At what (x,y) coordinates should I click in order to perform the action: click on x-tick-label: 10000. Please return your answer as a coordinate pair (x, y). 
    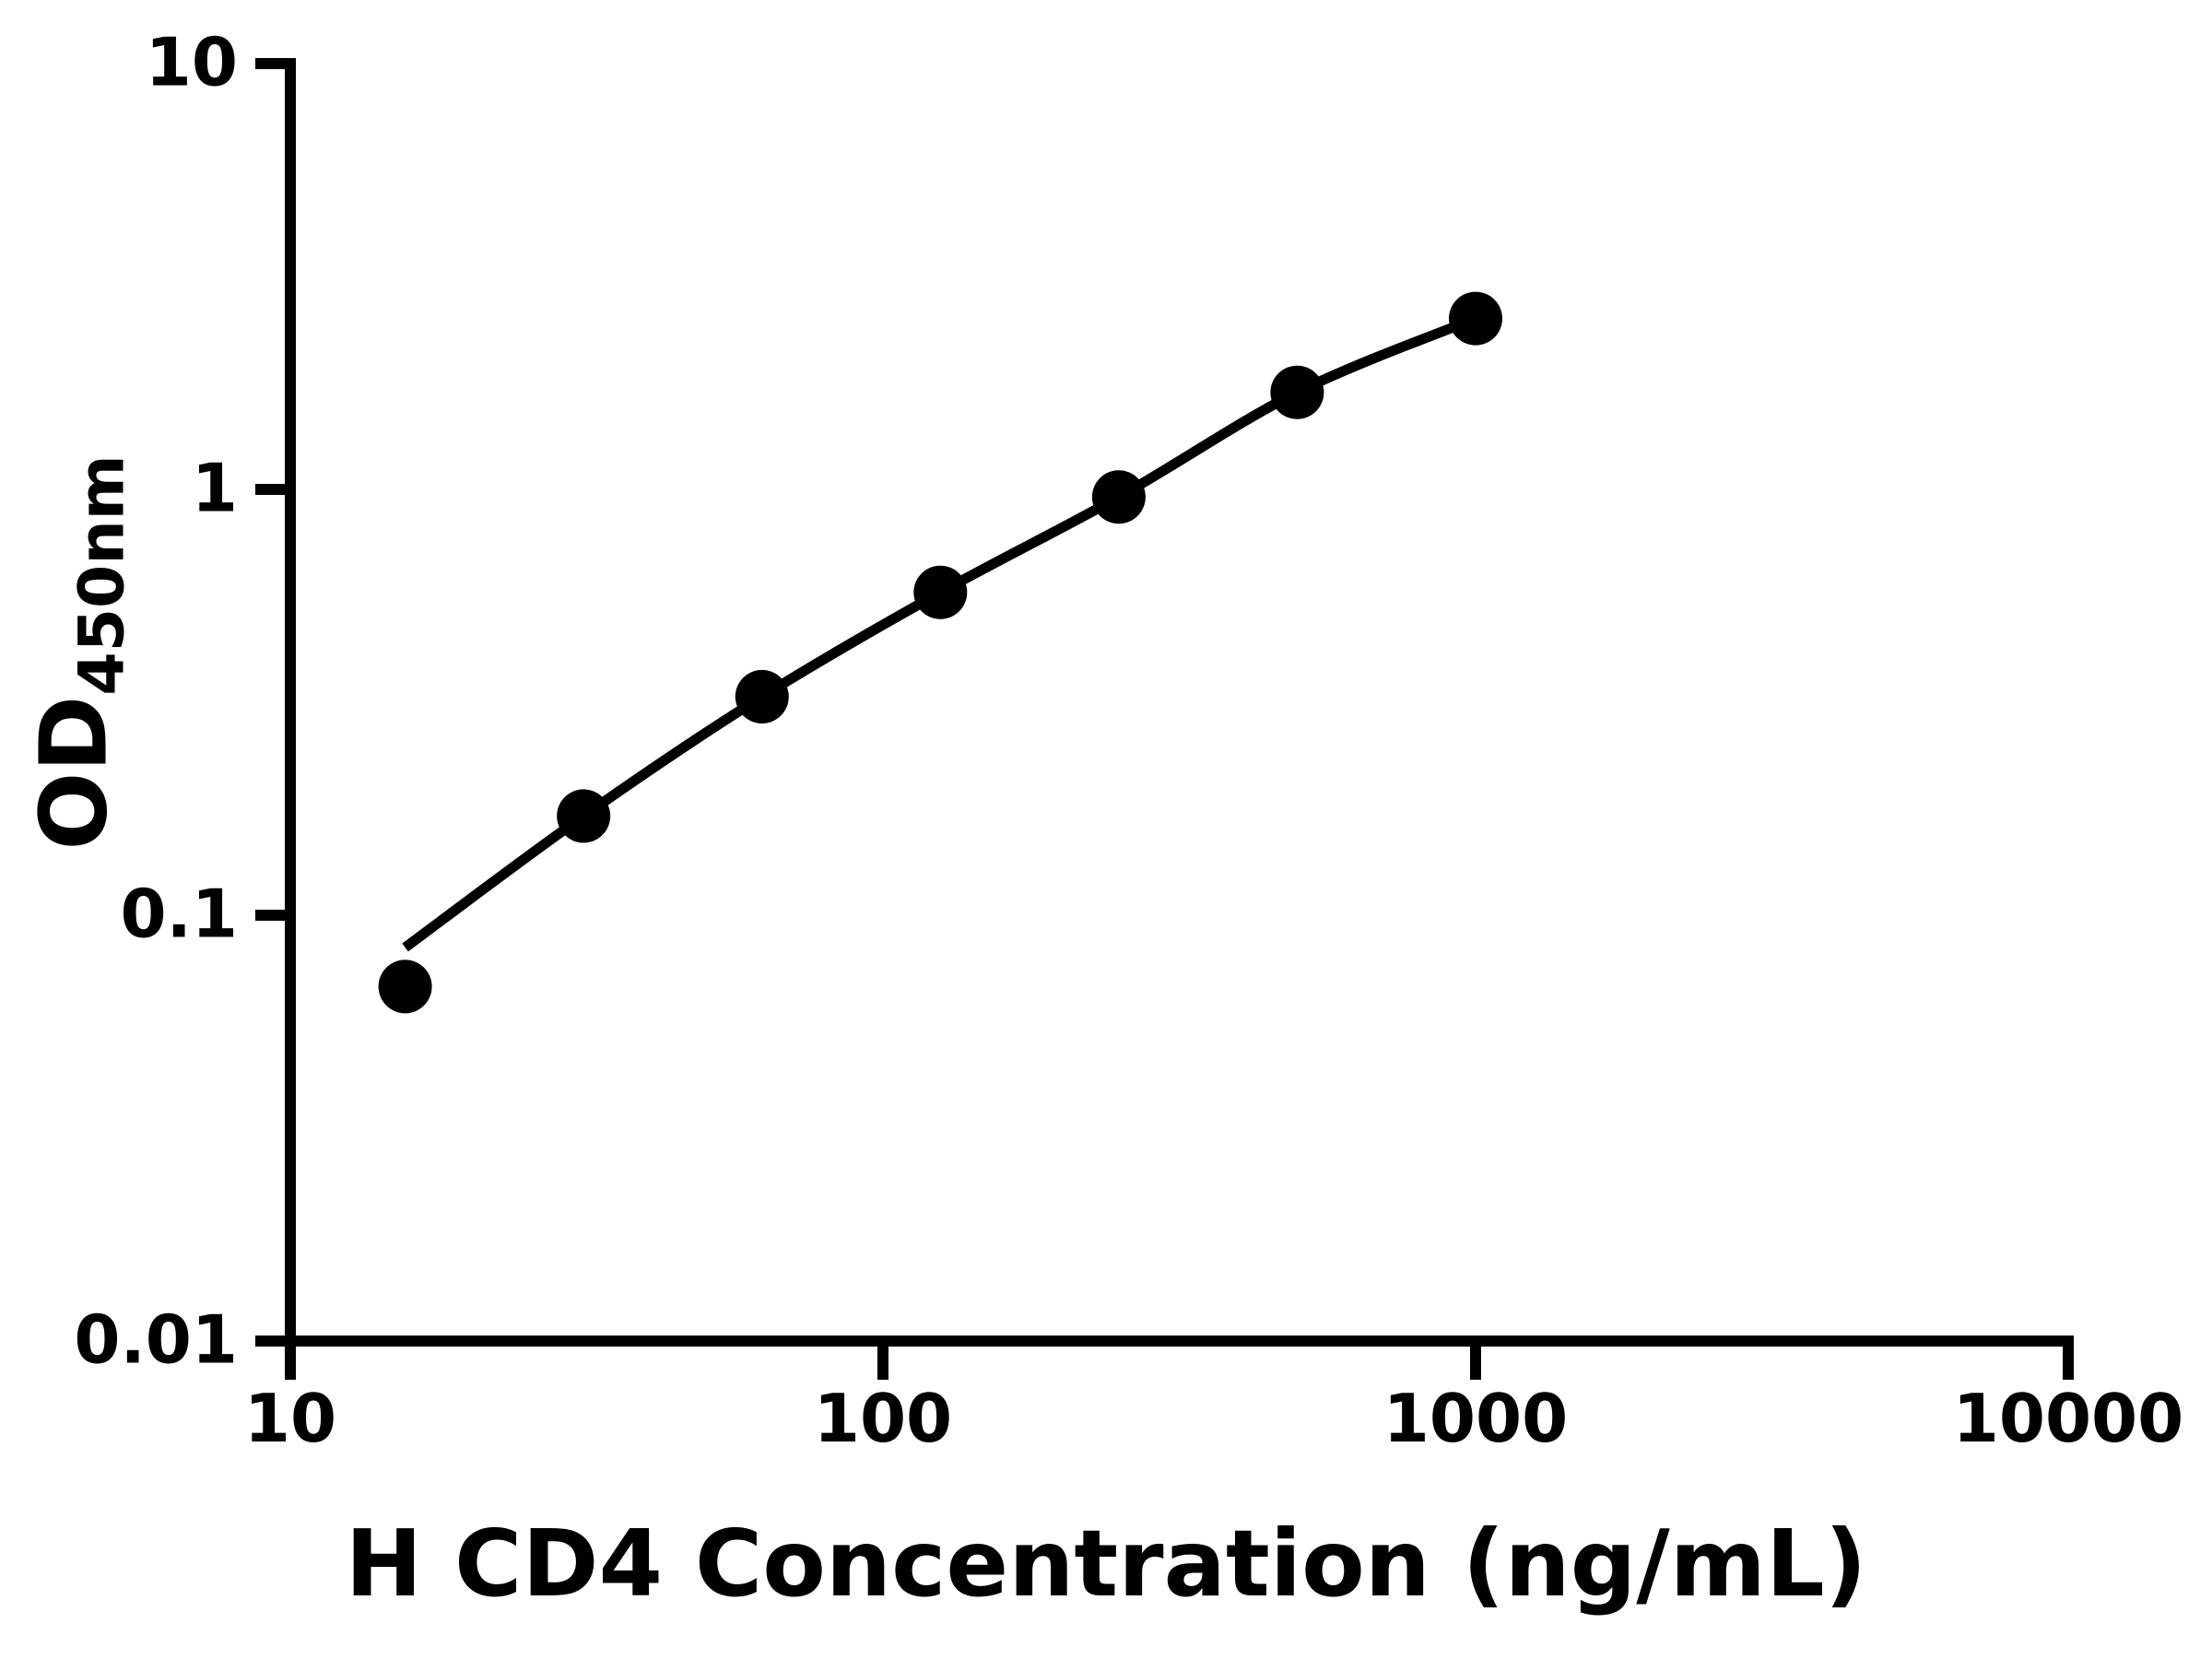
    Looking at the image, I should click on (2068, 1418).